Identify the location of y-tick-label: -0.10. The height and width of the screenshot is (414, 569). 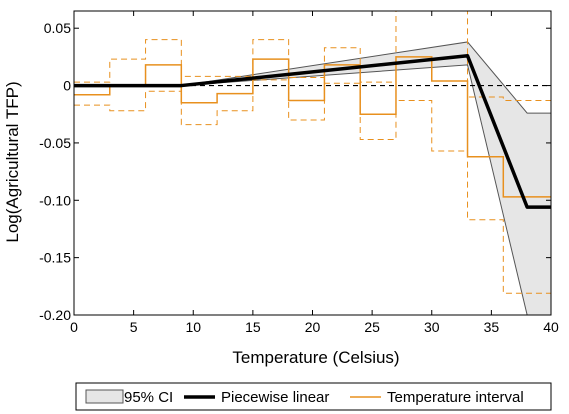
(55, 200).